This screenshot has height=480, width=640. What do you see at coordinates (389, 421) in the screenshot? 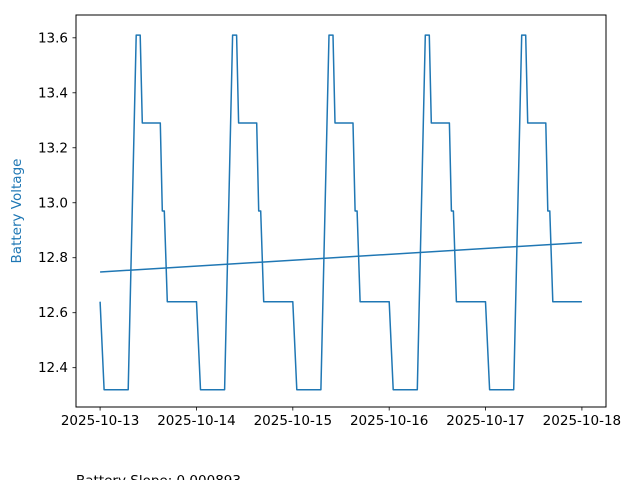
I see `x-tick-label: 2025-10-16` at bounding box center [389, 421].